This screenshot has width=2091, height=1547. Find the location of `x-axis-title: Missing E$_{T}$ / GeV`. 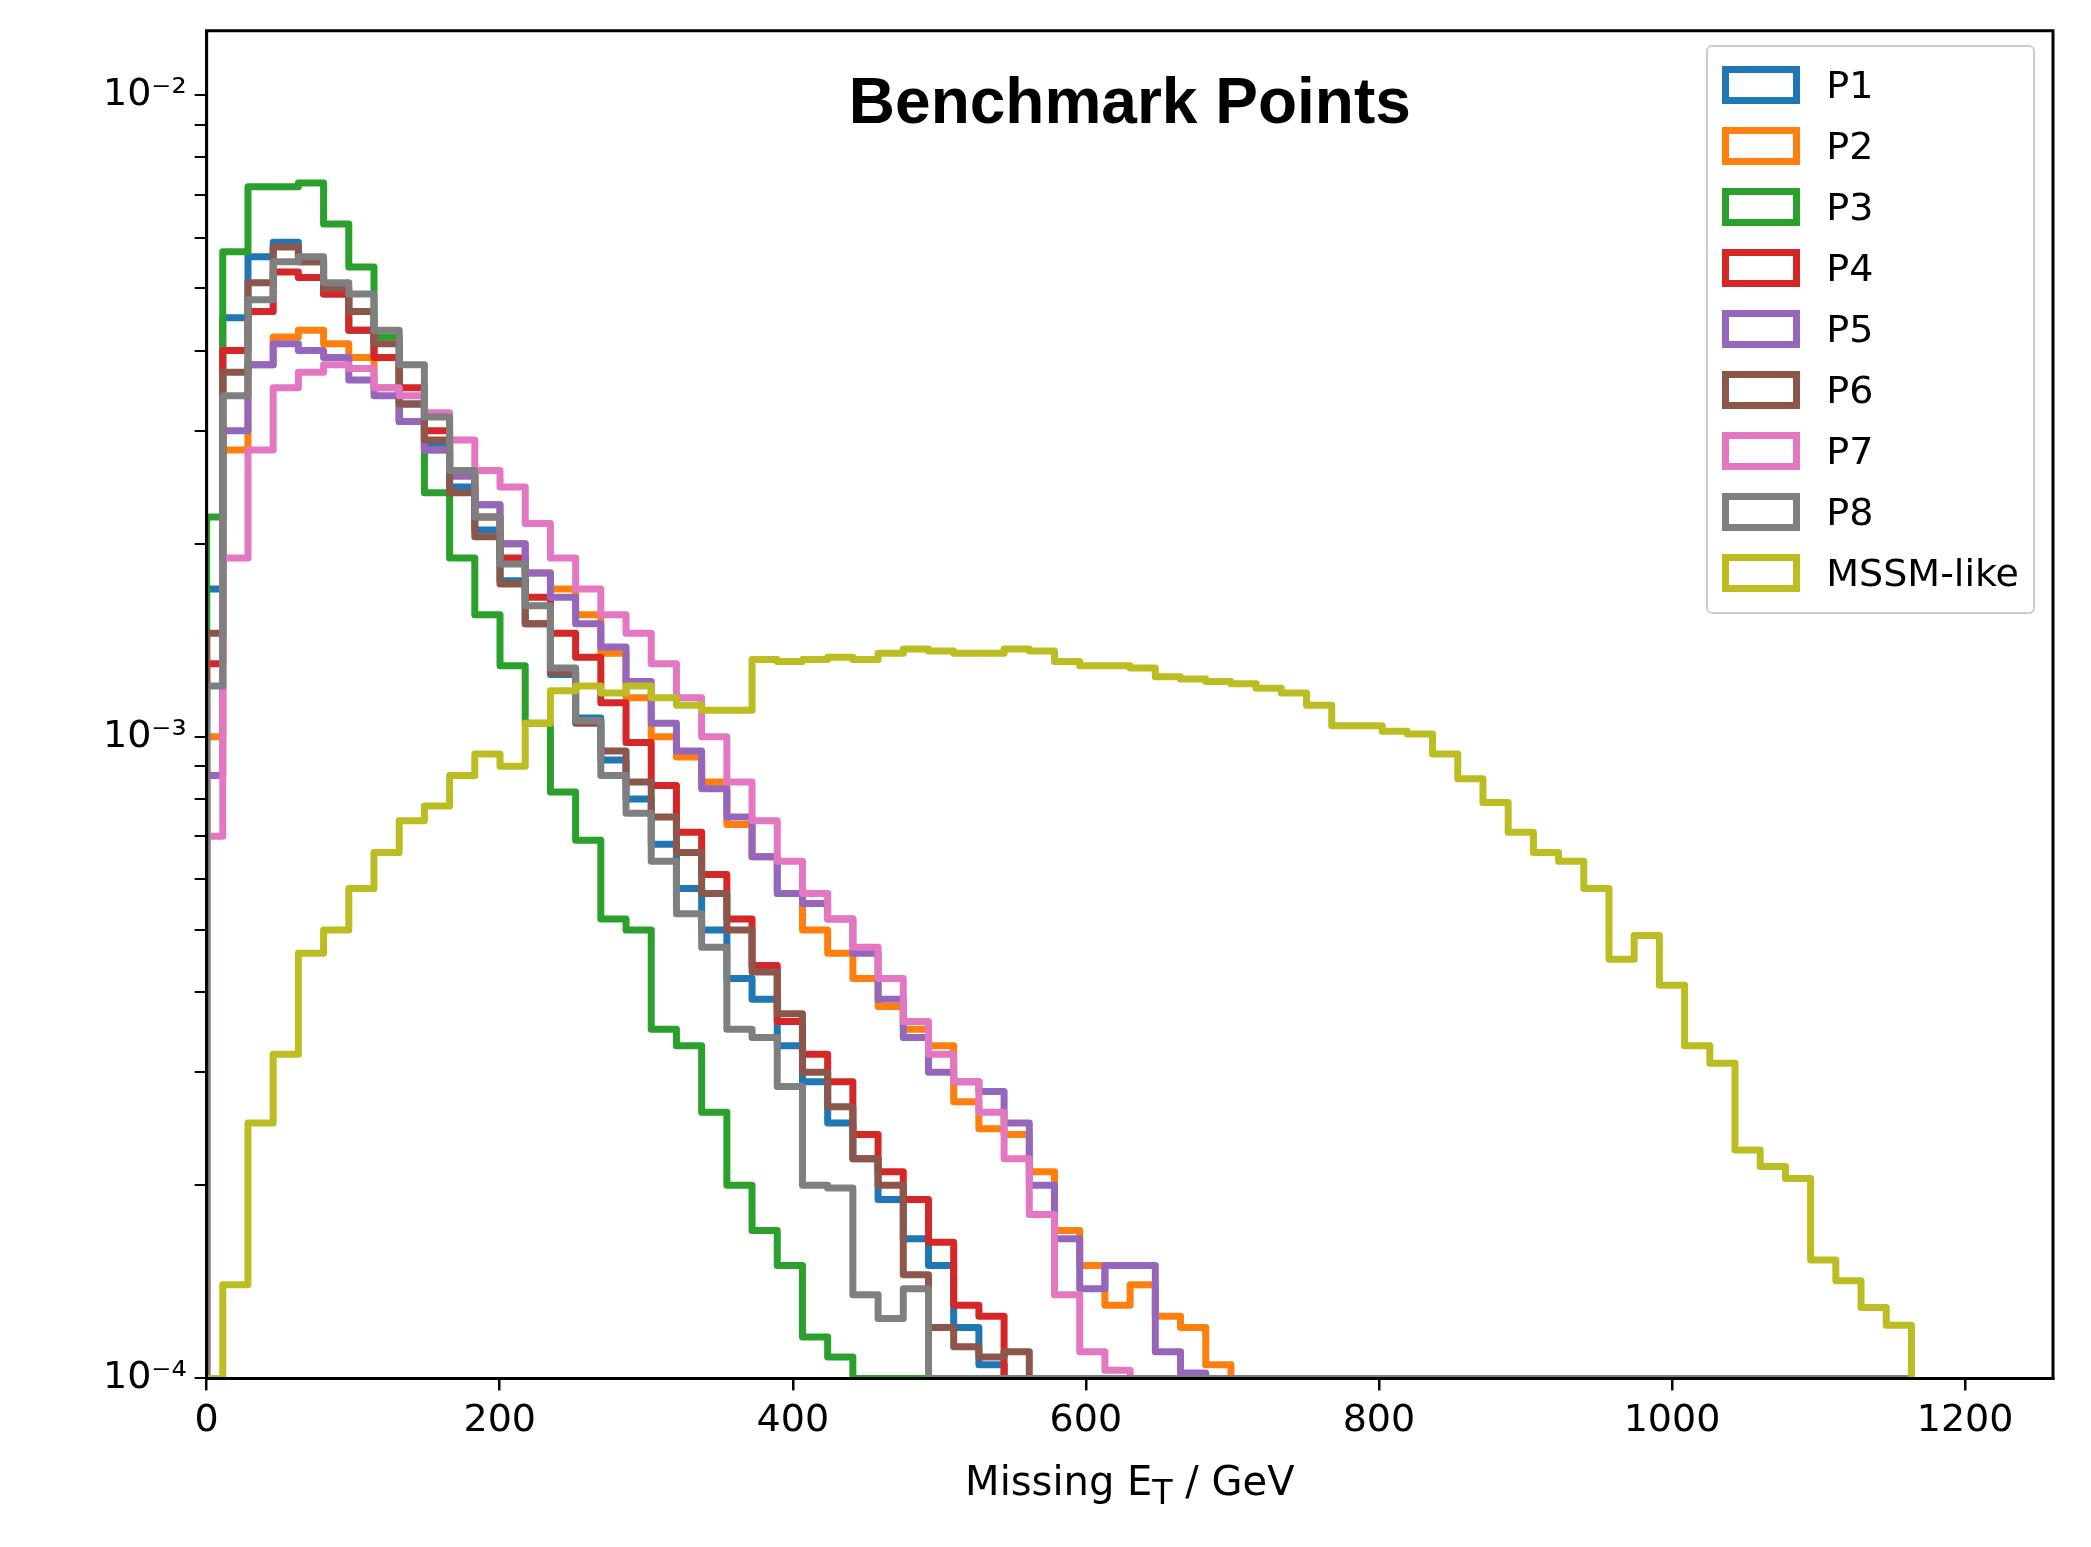

x-axis-title: Missing E$_{T}$ / GeV is located at coordinates (1130, 1485).